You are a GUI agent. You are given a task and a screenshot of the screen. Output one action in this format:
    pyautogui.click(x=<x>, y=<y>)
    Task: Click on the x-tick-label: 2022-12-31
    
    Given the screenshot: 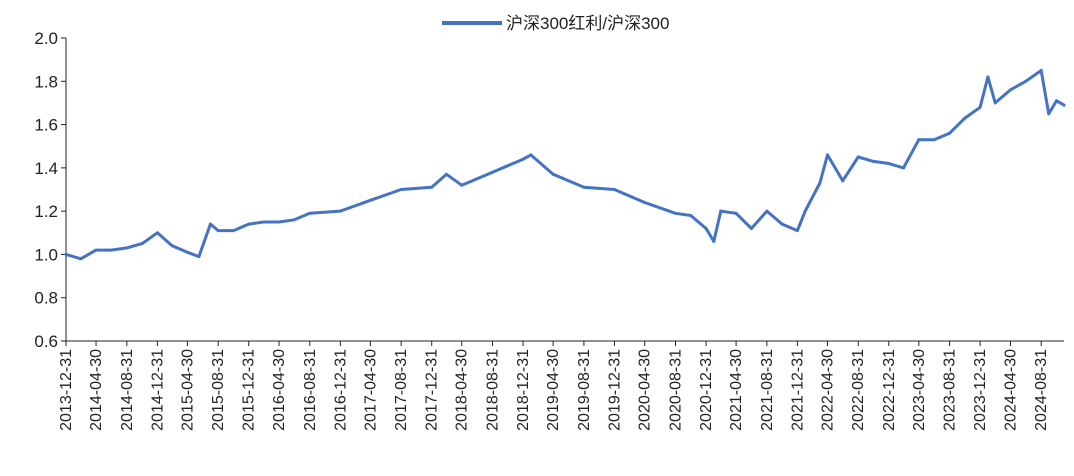 What is the action you would take?
    pyautogui.click(x=889, y=390)
    